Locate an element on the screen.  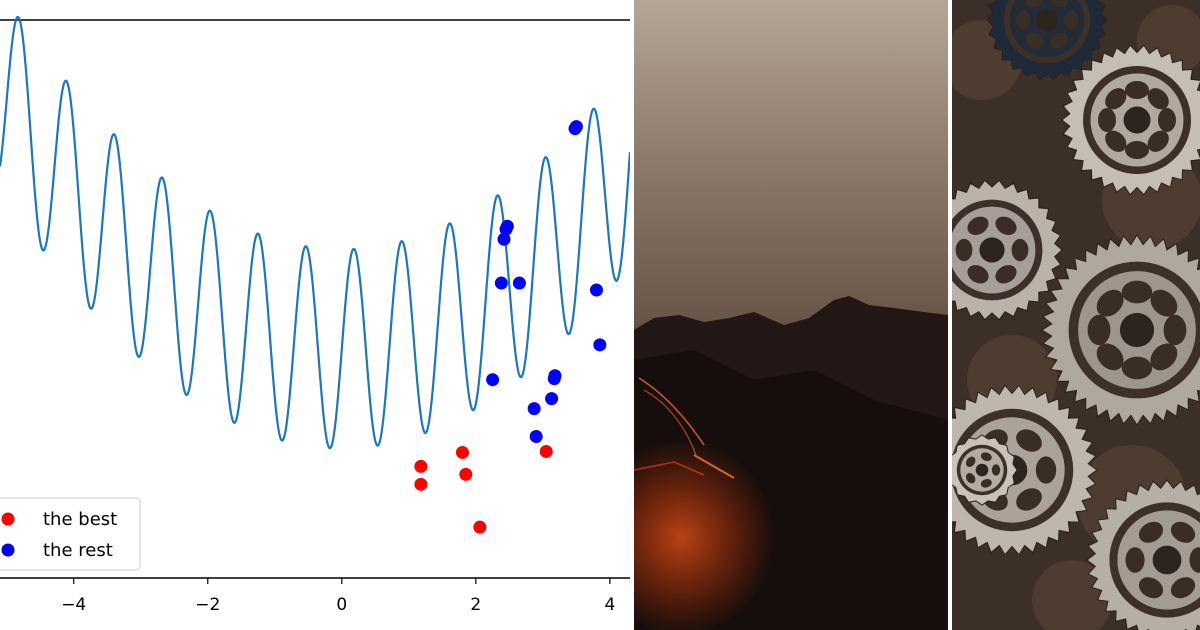
legend-box is located at coordinates (70, 534).